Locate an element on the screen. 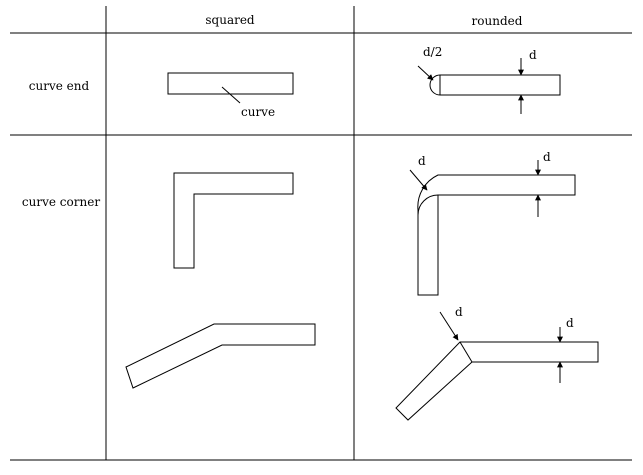 Image resolution: width=643 pixels, height=475 pixels. end-width-label: d is located at coordinates (533, 55).